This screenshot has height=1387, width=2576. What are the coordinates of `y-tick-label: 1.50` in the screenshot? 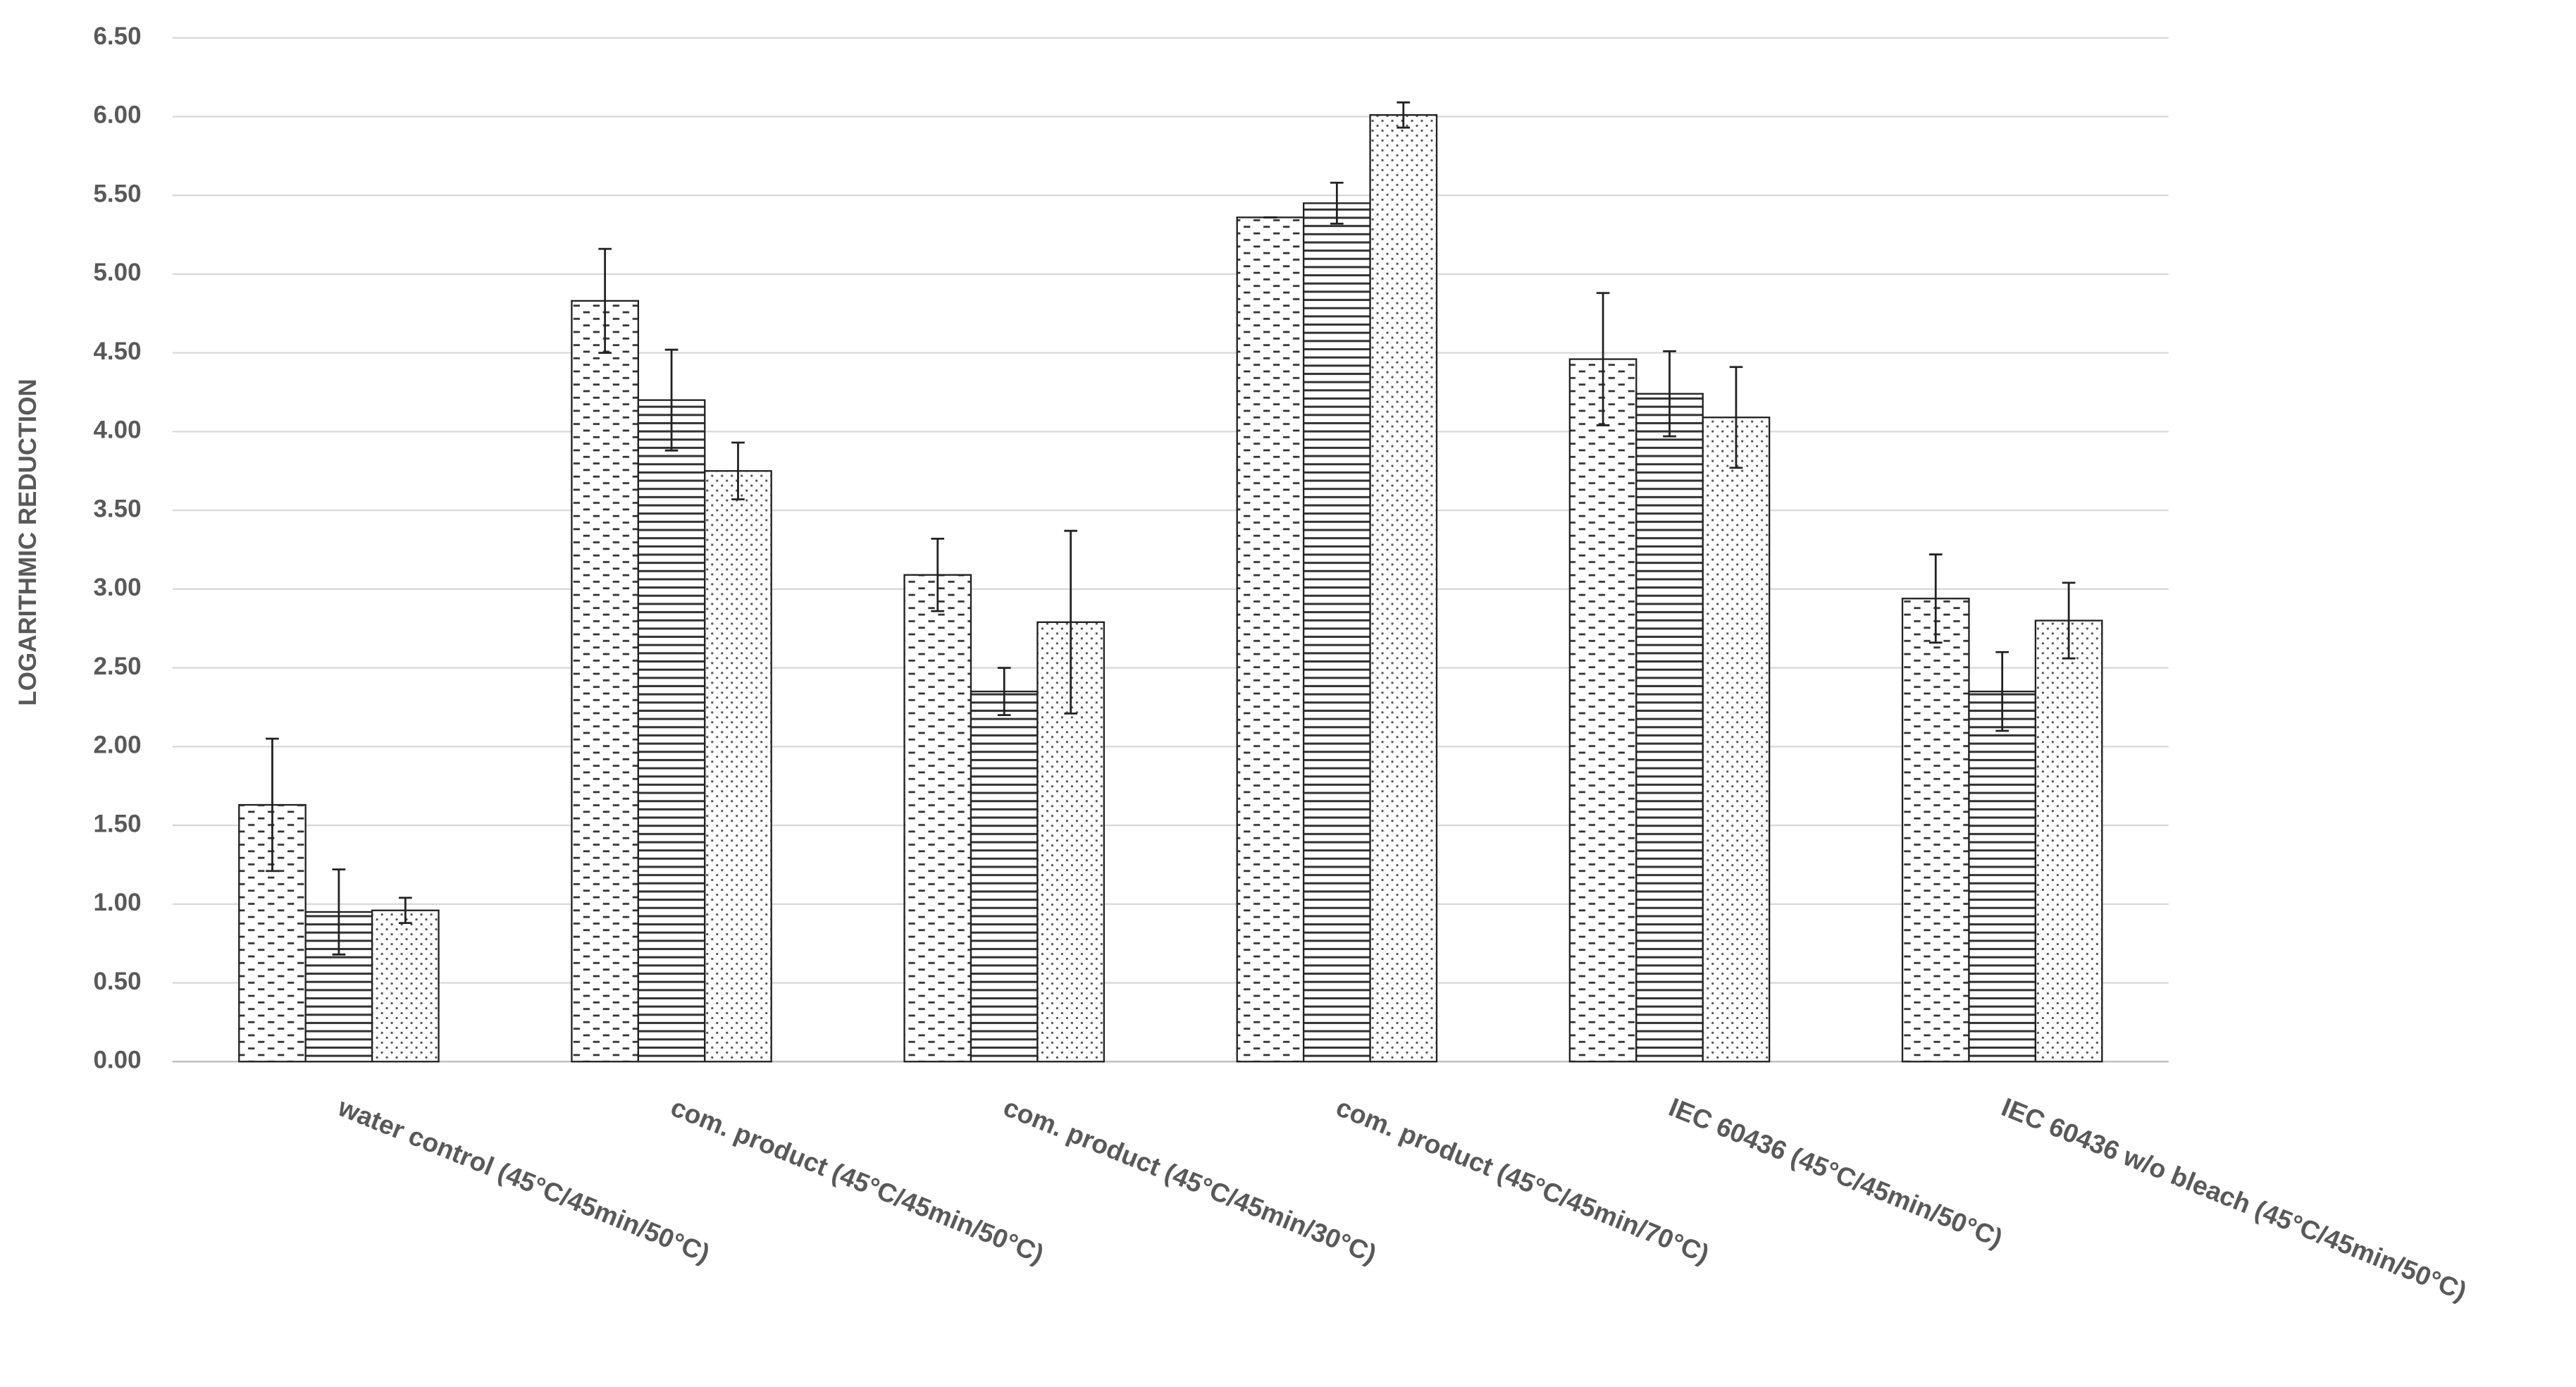 It's located at (117, 823).